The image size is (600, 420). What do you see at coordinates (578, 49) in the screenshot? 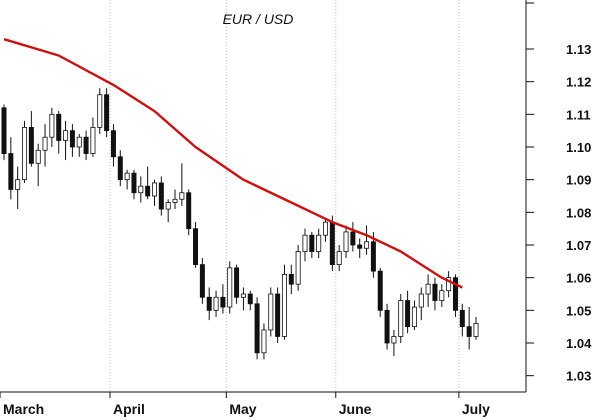
I see `y-tick-label: 1.13` at bounding box center [578, 49].